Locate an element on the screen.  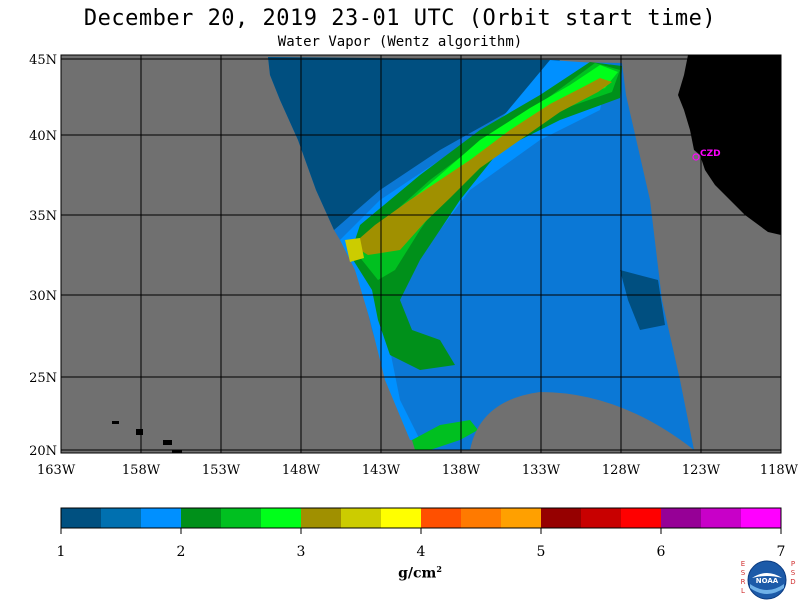
colorbar-tick-label: 4 is located at coordinates (421, 552).